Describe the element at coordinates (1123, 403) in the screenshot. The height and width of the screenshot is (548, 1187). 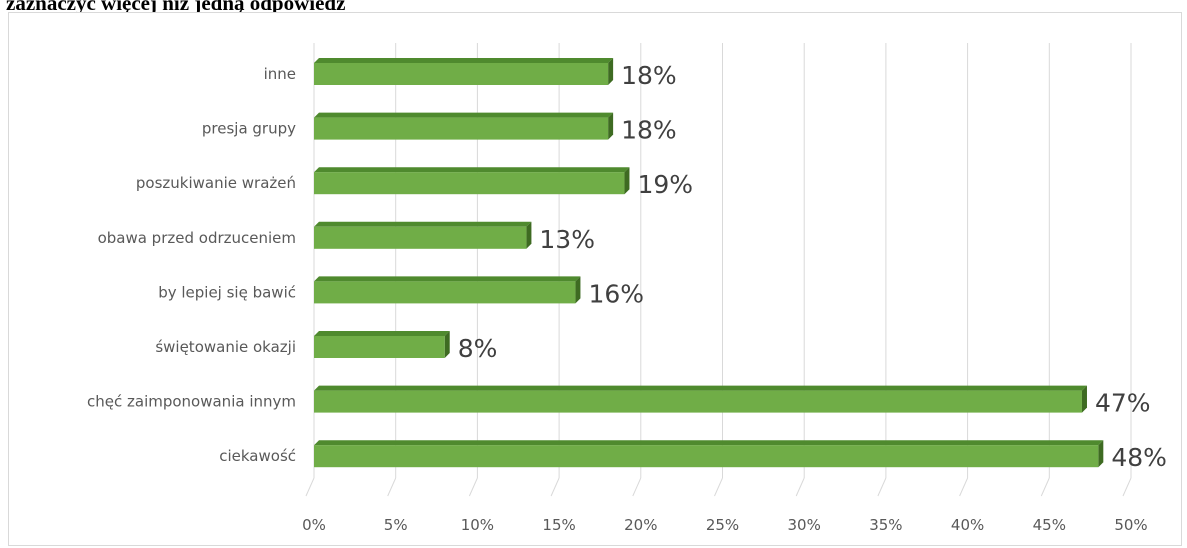
I see `data-label: 47%` at that location.